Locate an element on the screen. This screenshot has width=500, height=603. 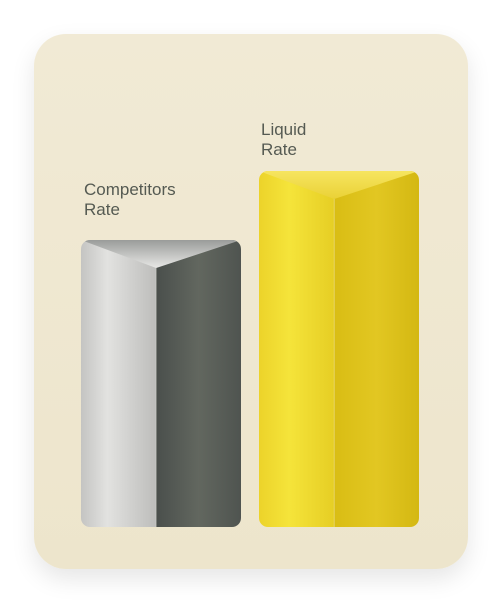
x-tick-label-liquid: Liquid Rate is located at coordinates (284, 139).